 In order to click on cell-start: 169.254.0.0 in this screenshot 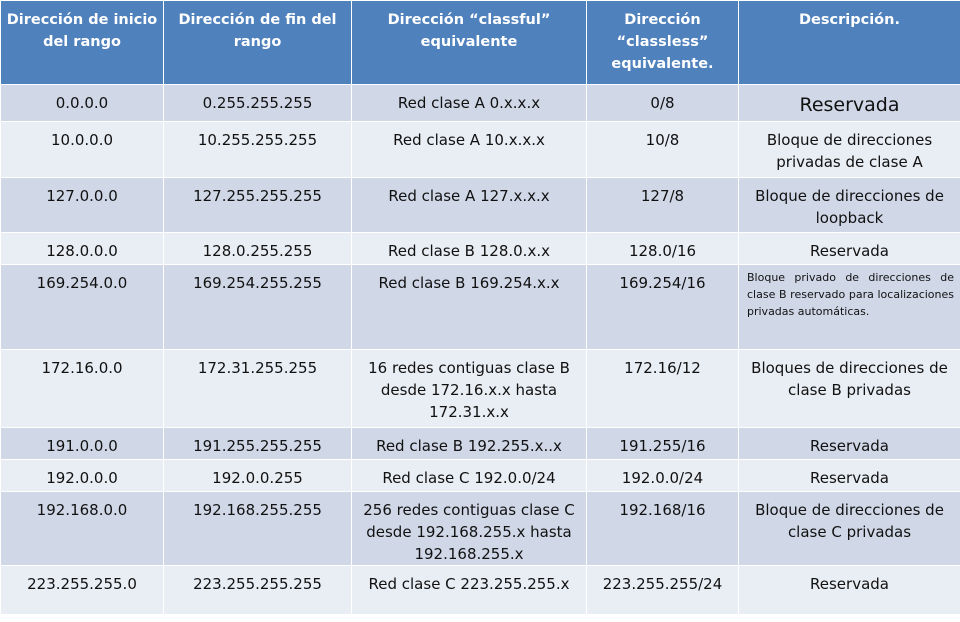, I will do `click(82, 307)`.